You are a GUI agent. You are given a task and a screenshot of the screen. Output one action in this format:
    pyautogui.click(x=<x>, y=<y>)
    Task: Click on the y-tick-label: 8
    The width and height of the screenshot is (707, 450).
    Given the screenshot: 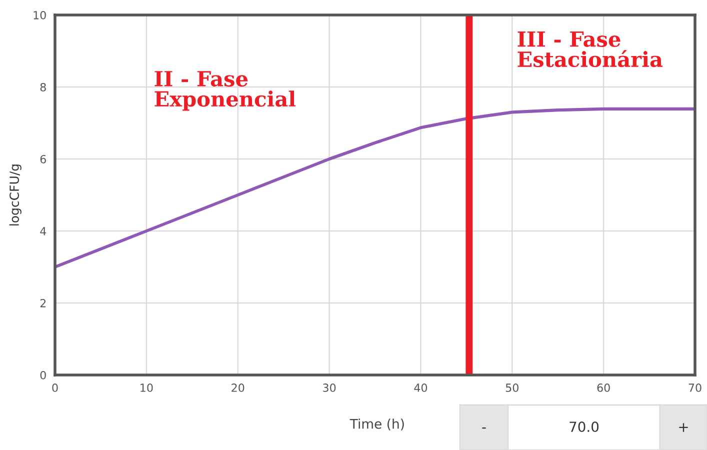 What is the action you would take?
    pyautogui.click(x=43, y=87)
    